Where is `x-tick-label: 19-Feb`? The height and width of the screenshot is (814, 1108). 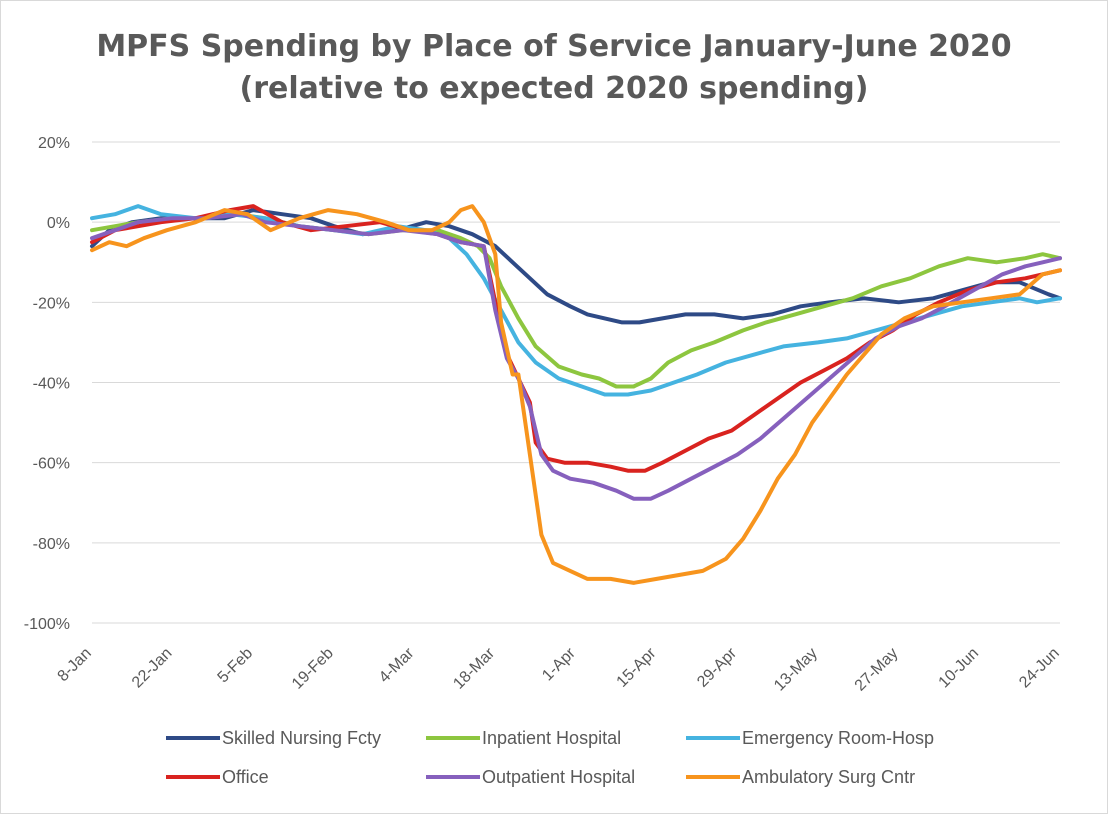
x-tick-label: 19-Feb is located at coordinates (313, 669).